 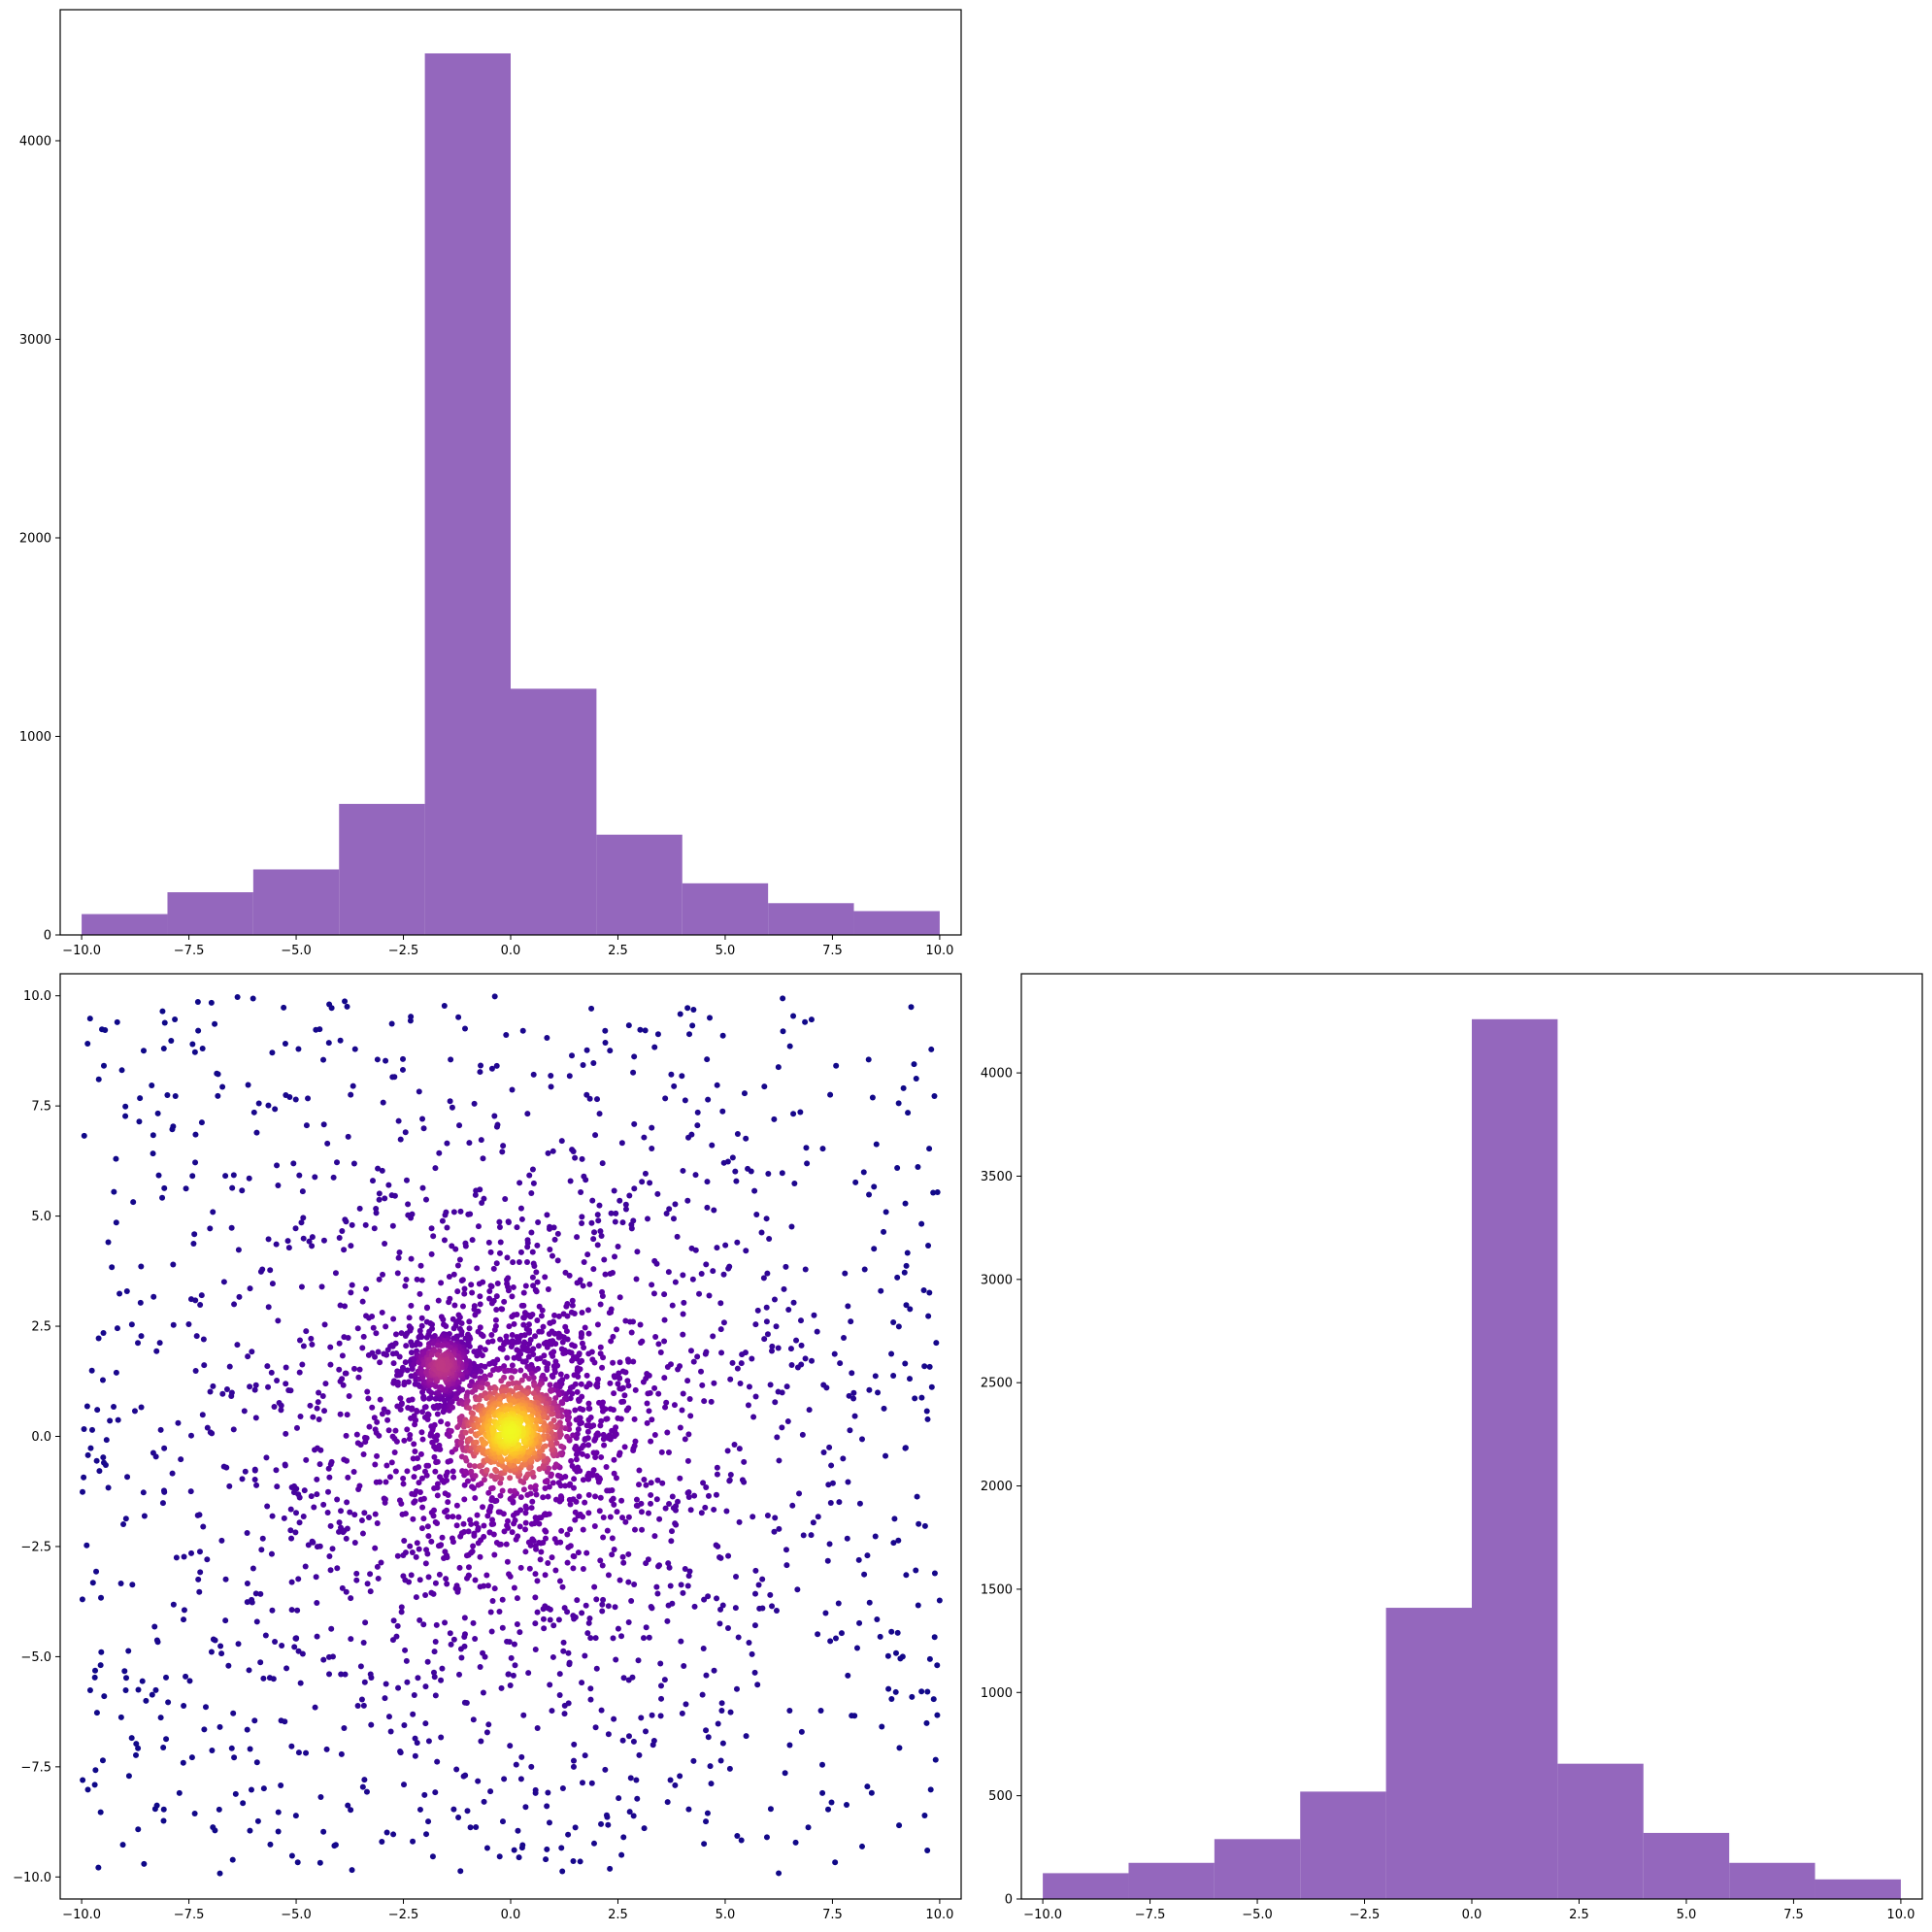 I want to click on hist-top-bar, so click(x=210, y=913).